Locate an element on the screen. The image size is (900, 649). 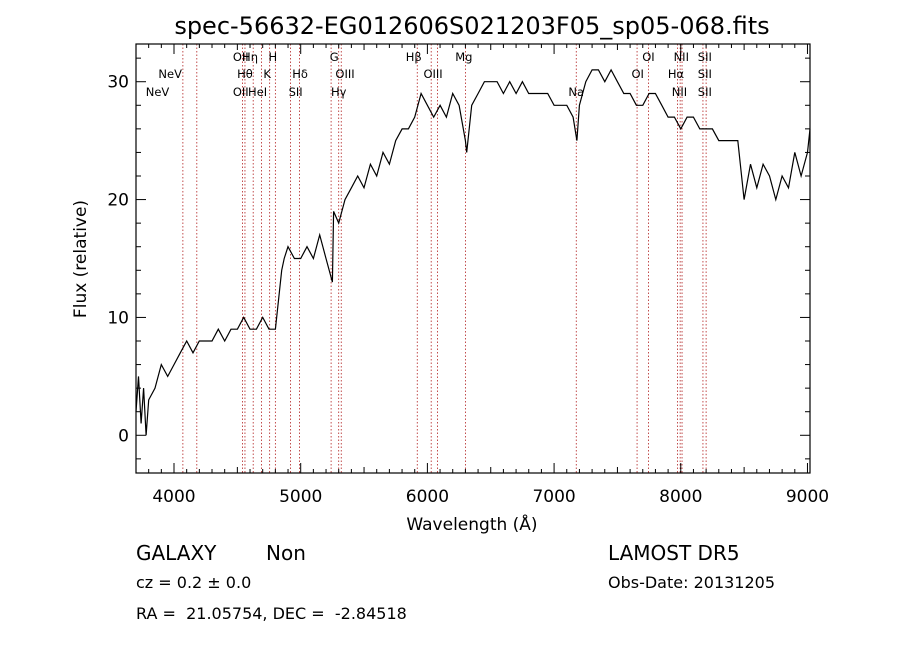
x-tick-label: 4000 is located at coordinates (173, 497).